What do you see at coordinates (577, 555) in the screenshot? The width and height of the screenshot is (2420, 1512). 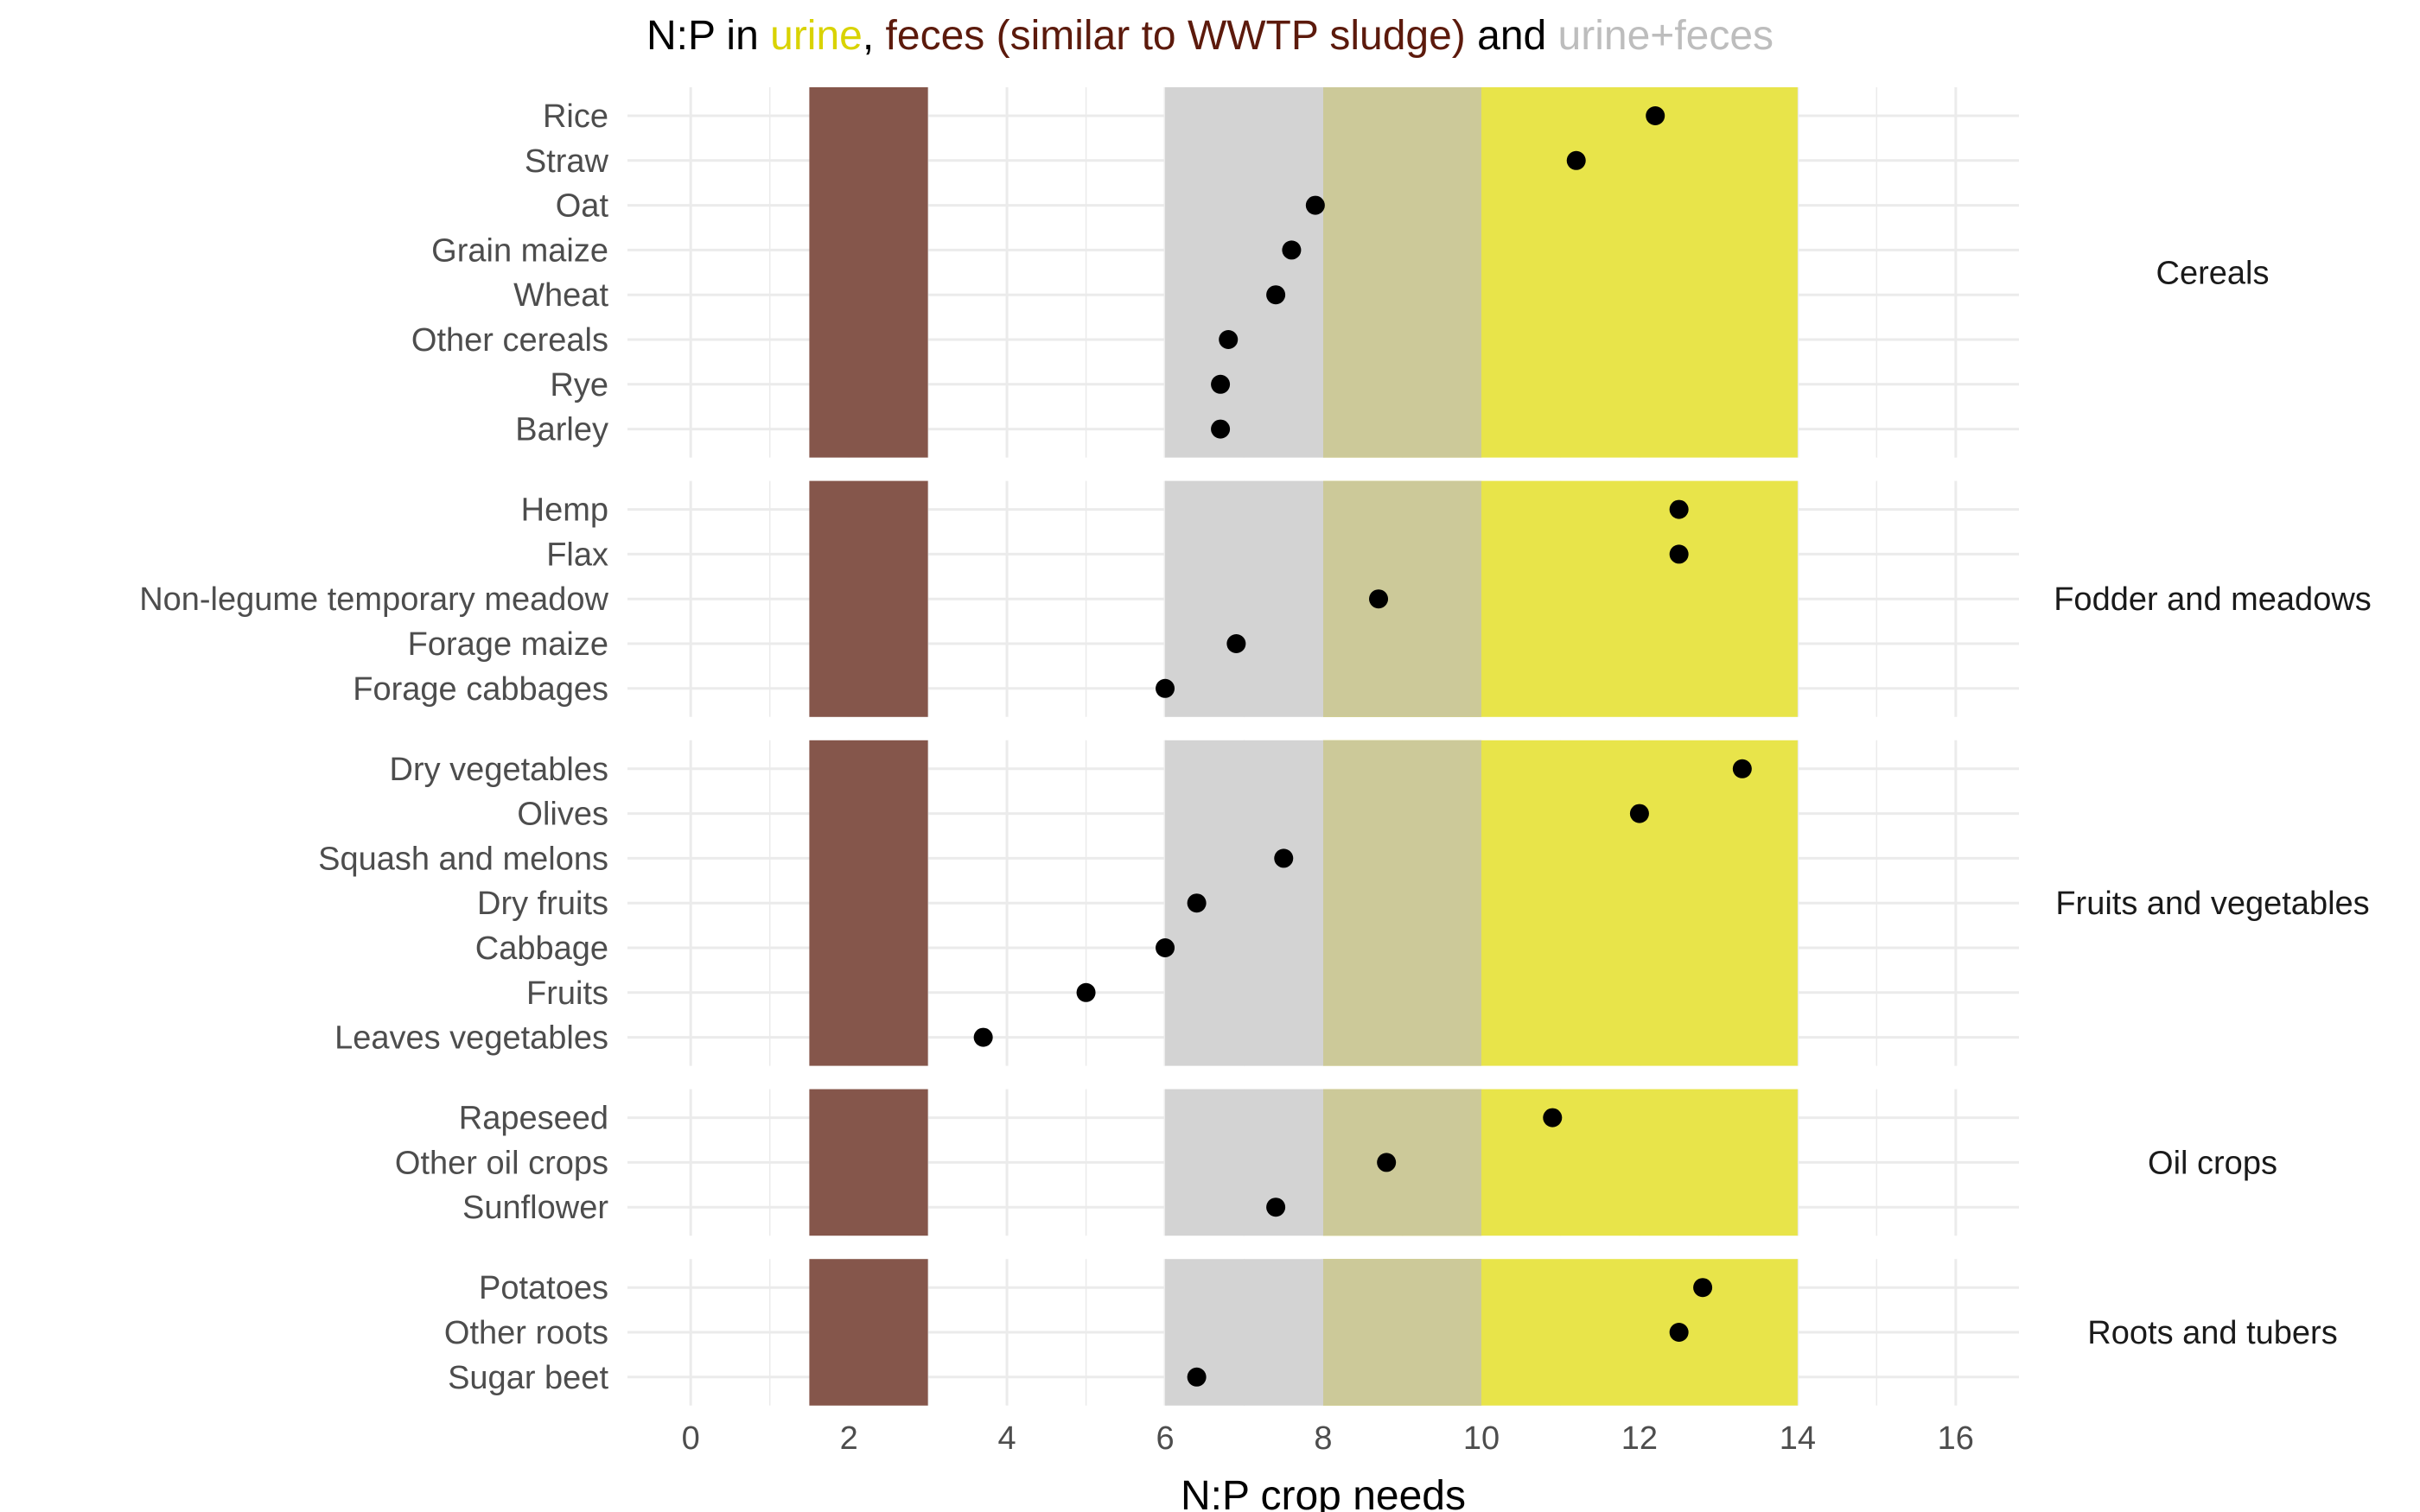 I see `row-label-flax: Flax` at bounding box center [577, 555].